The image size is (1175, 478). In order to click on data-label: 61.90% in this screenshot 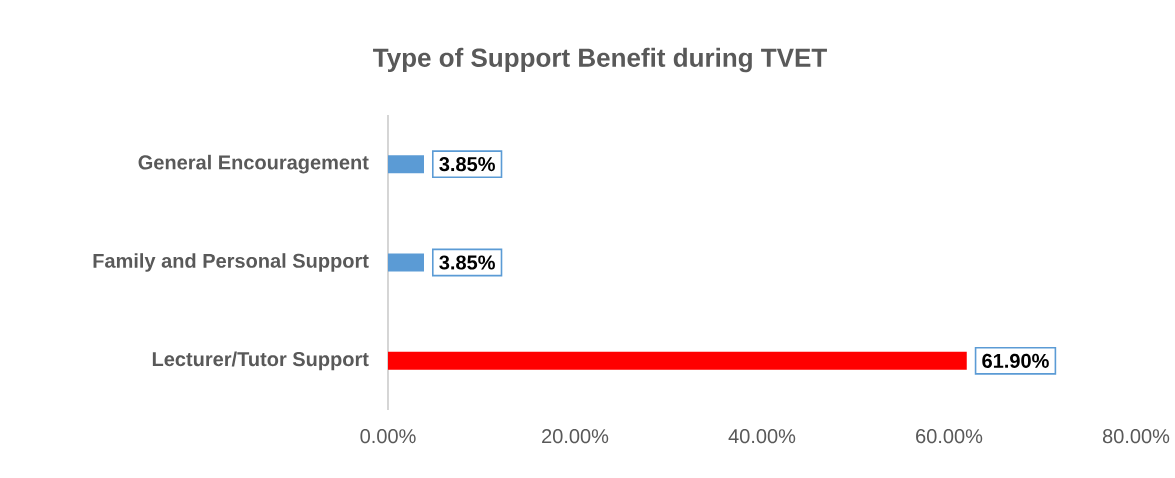, I will do `click(1015, 360)`.